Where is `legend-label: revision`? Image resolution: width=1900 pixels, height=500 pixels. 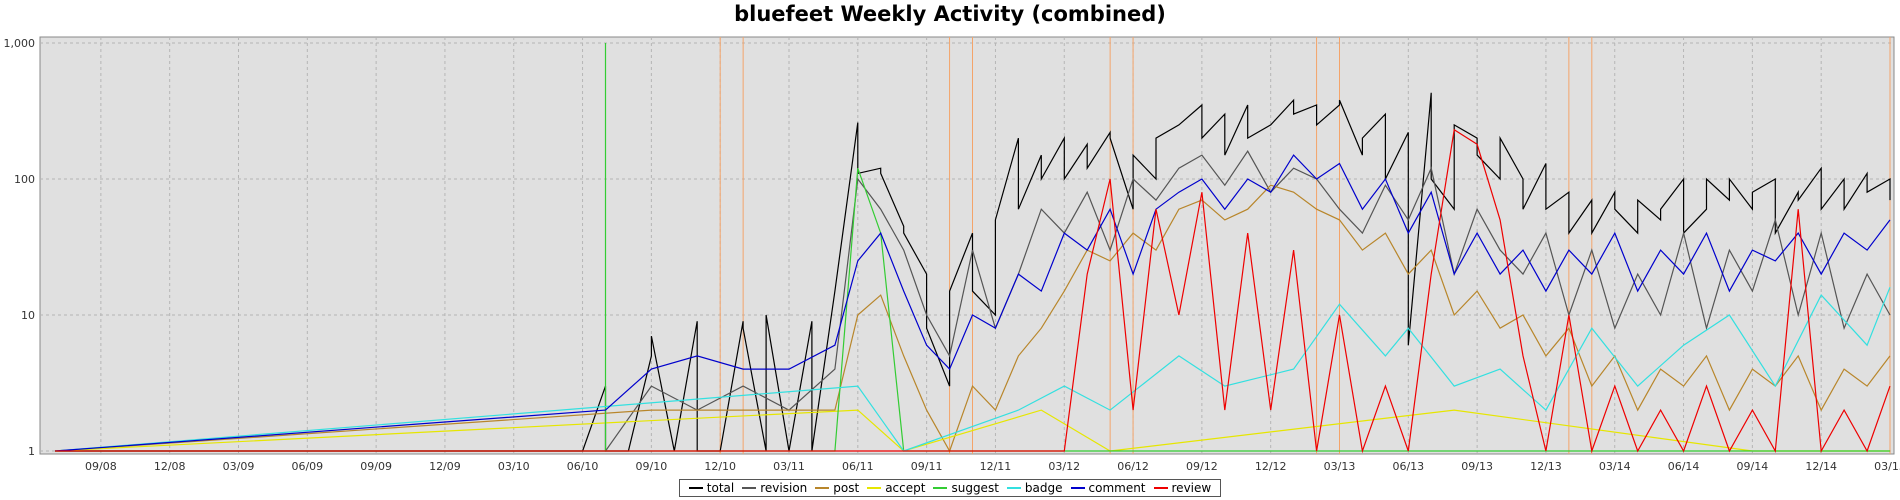 legend-label: revision is located at coordinates (784, 488).